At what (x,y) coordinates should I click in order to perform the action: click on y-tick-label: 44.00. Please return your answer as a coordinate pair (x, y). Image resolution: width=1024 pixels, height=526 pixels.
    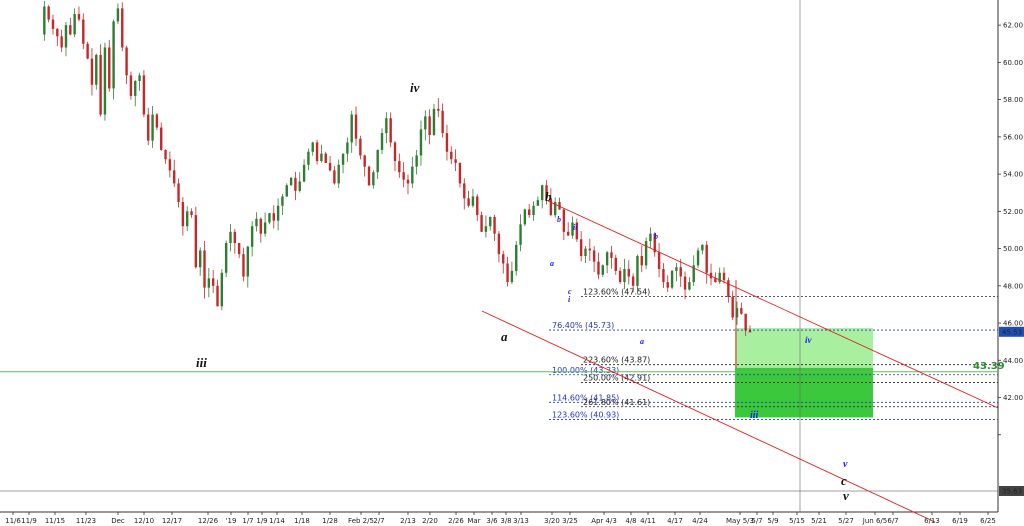
    Looking at the image, I should click on (1013, 361).